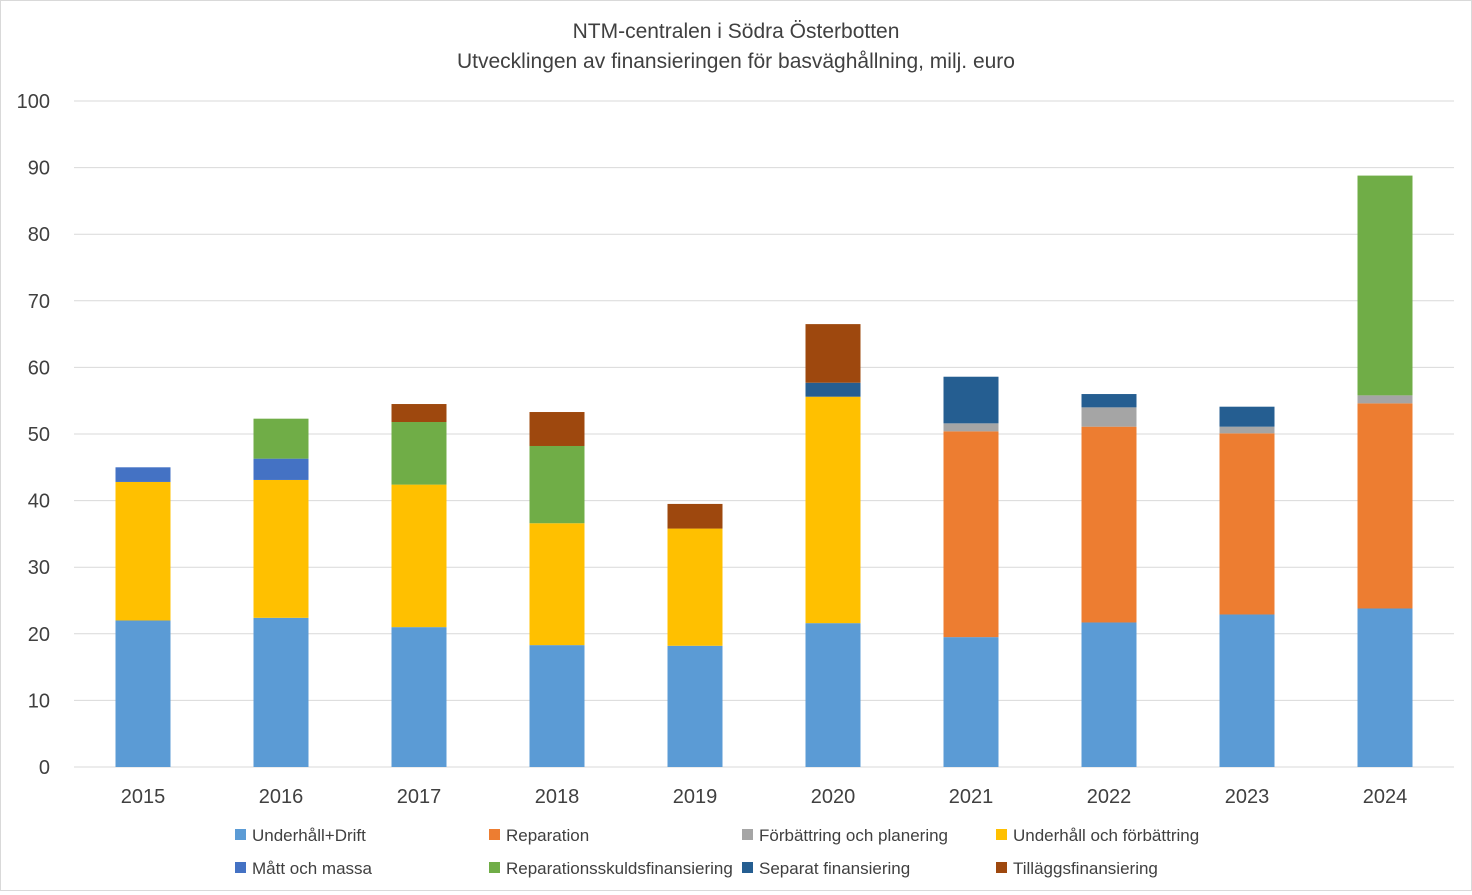 The width and height of the screenshot is (1472, 895). Describe the element at coordinates (736, 31) in the screenshot. I see `chart-title: NTM-centralen i Södra Österbotten` at that location.